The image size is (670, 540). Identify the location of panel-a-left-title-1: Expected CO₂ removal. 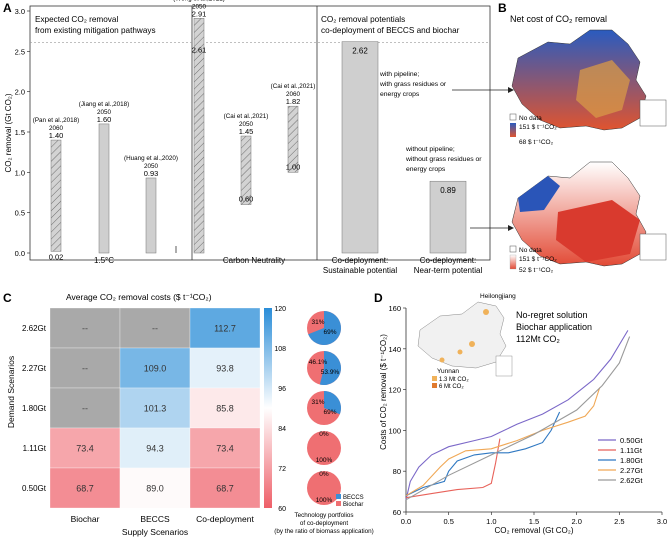
(76, 19).